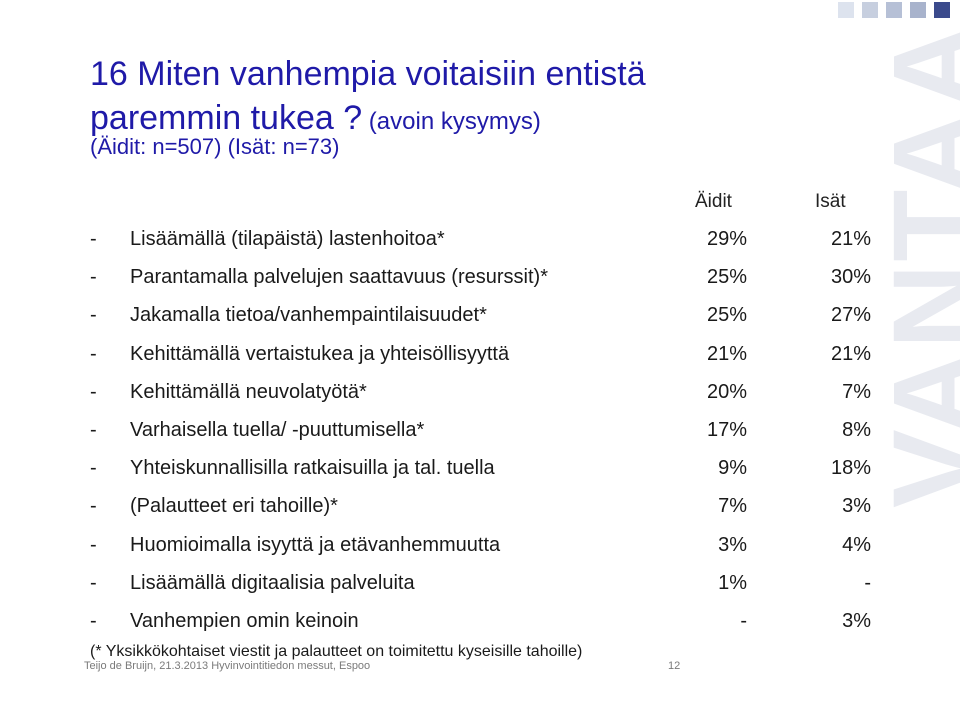  I want to click on row-label: Jakamalla tietoa/vanhempaintilaisuudet*, so click(308, 315).